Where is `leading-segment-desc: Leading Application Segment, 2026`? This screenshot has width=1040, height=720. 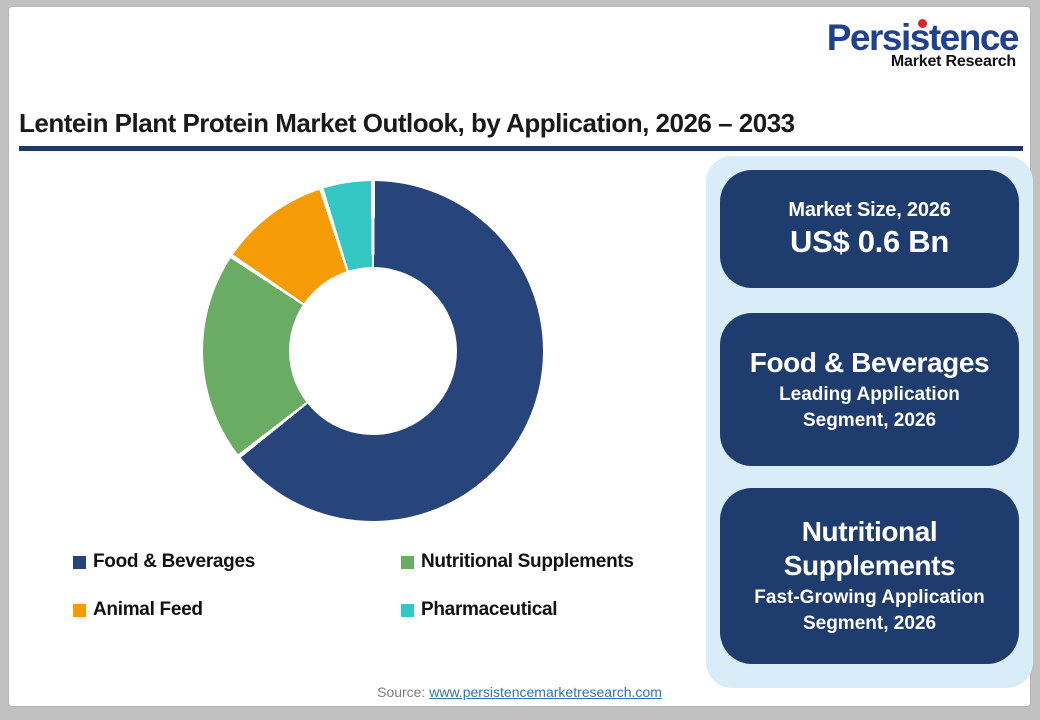
leading-segment-desc: Leading Application Segment, 2026 is located at coordinates (869, 407).